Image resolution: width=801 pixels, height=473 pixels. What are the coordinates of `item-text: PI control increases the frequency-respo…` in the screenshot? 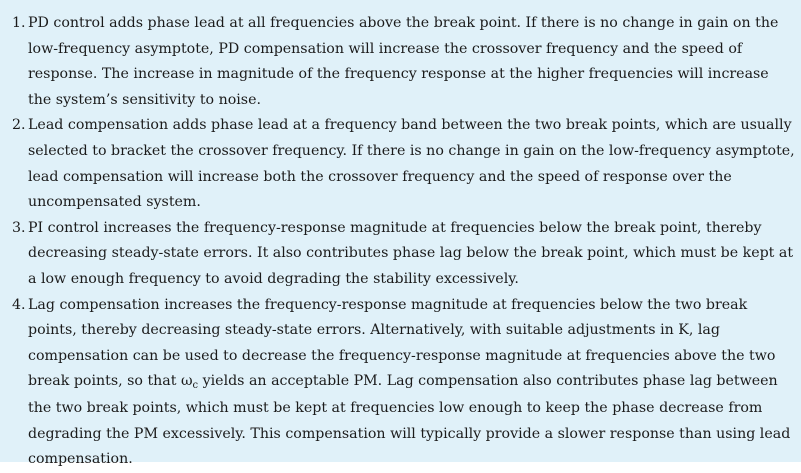 It's located at (411, 253).